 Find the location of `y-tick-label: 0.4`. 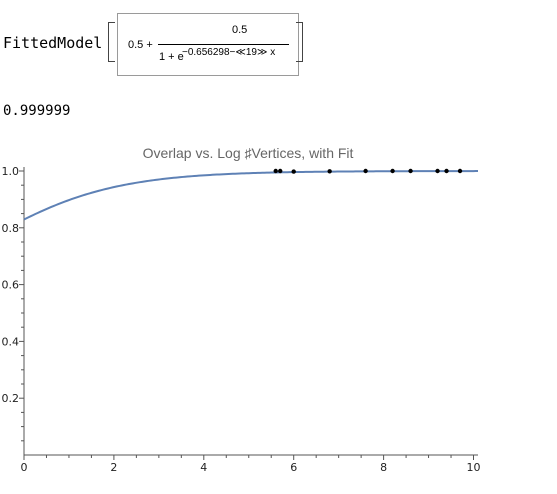

y-tick-label: 0.4 is located at coordinates (11, 341).